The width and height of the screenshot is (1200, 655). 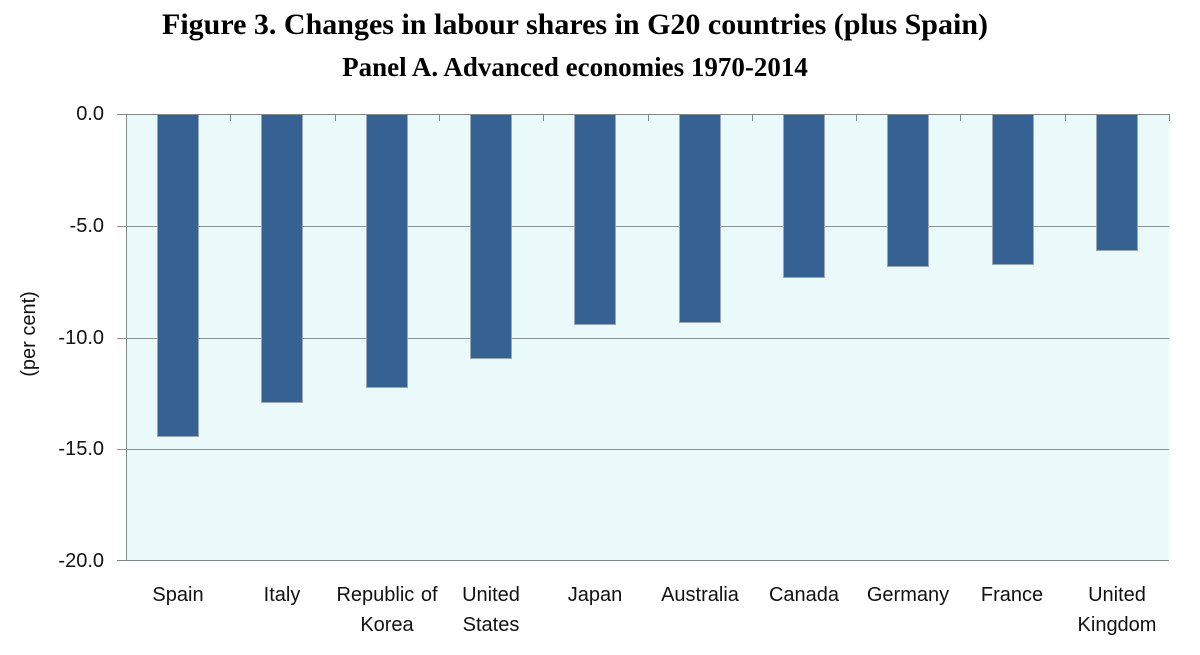 What do you see at coordinates (1013, 190) in the screenshot?
I see `bar-france` at bounding box center [1013, 190].